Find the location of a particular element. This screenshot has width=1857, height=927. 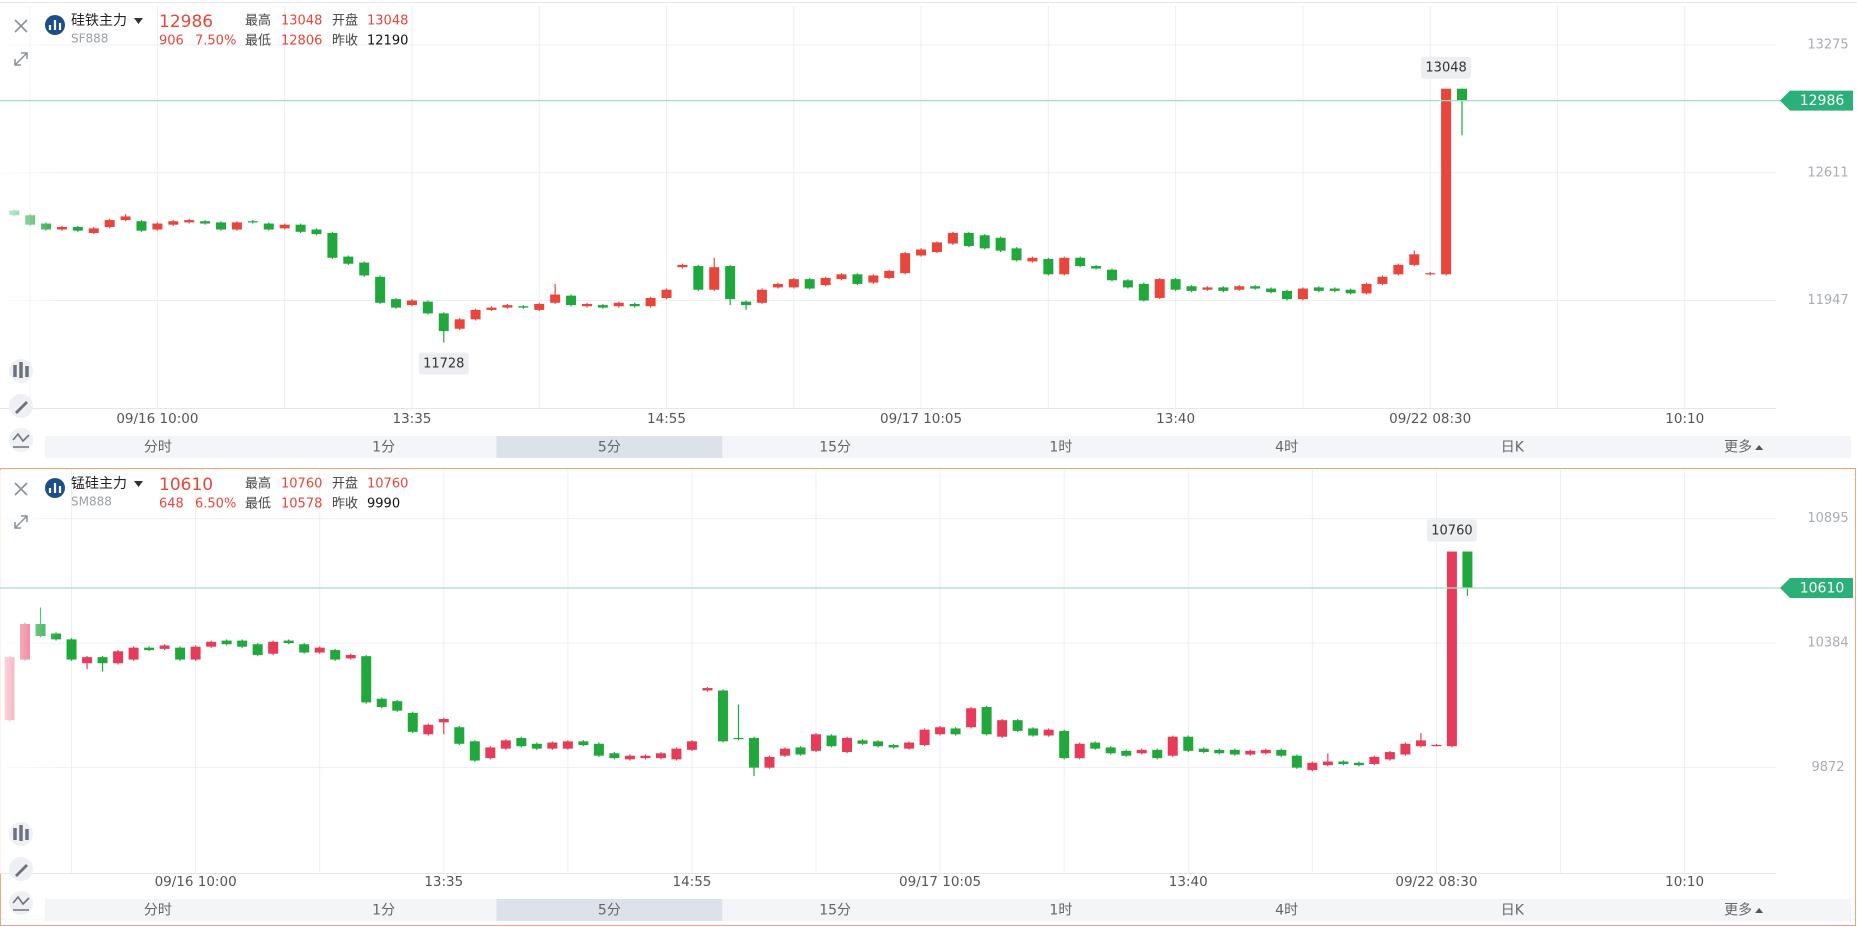

y-tick-label: 13275 is located at coordinates (1827, 45).